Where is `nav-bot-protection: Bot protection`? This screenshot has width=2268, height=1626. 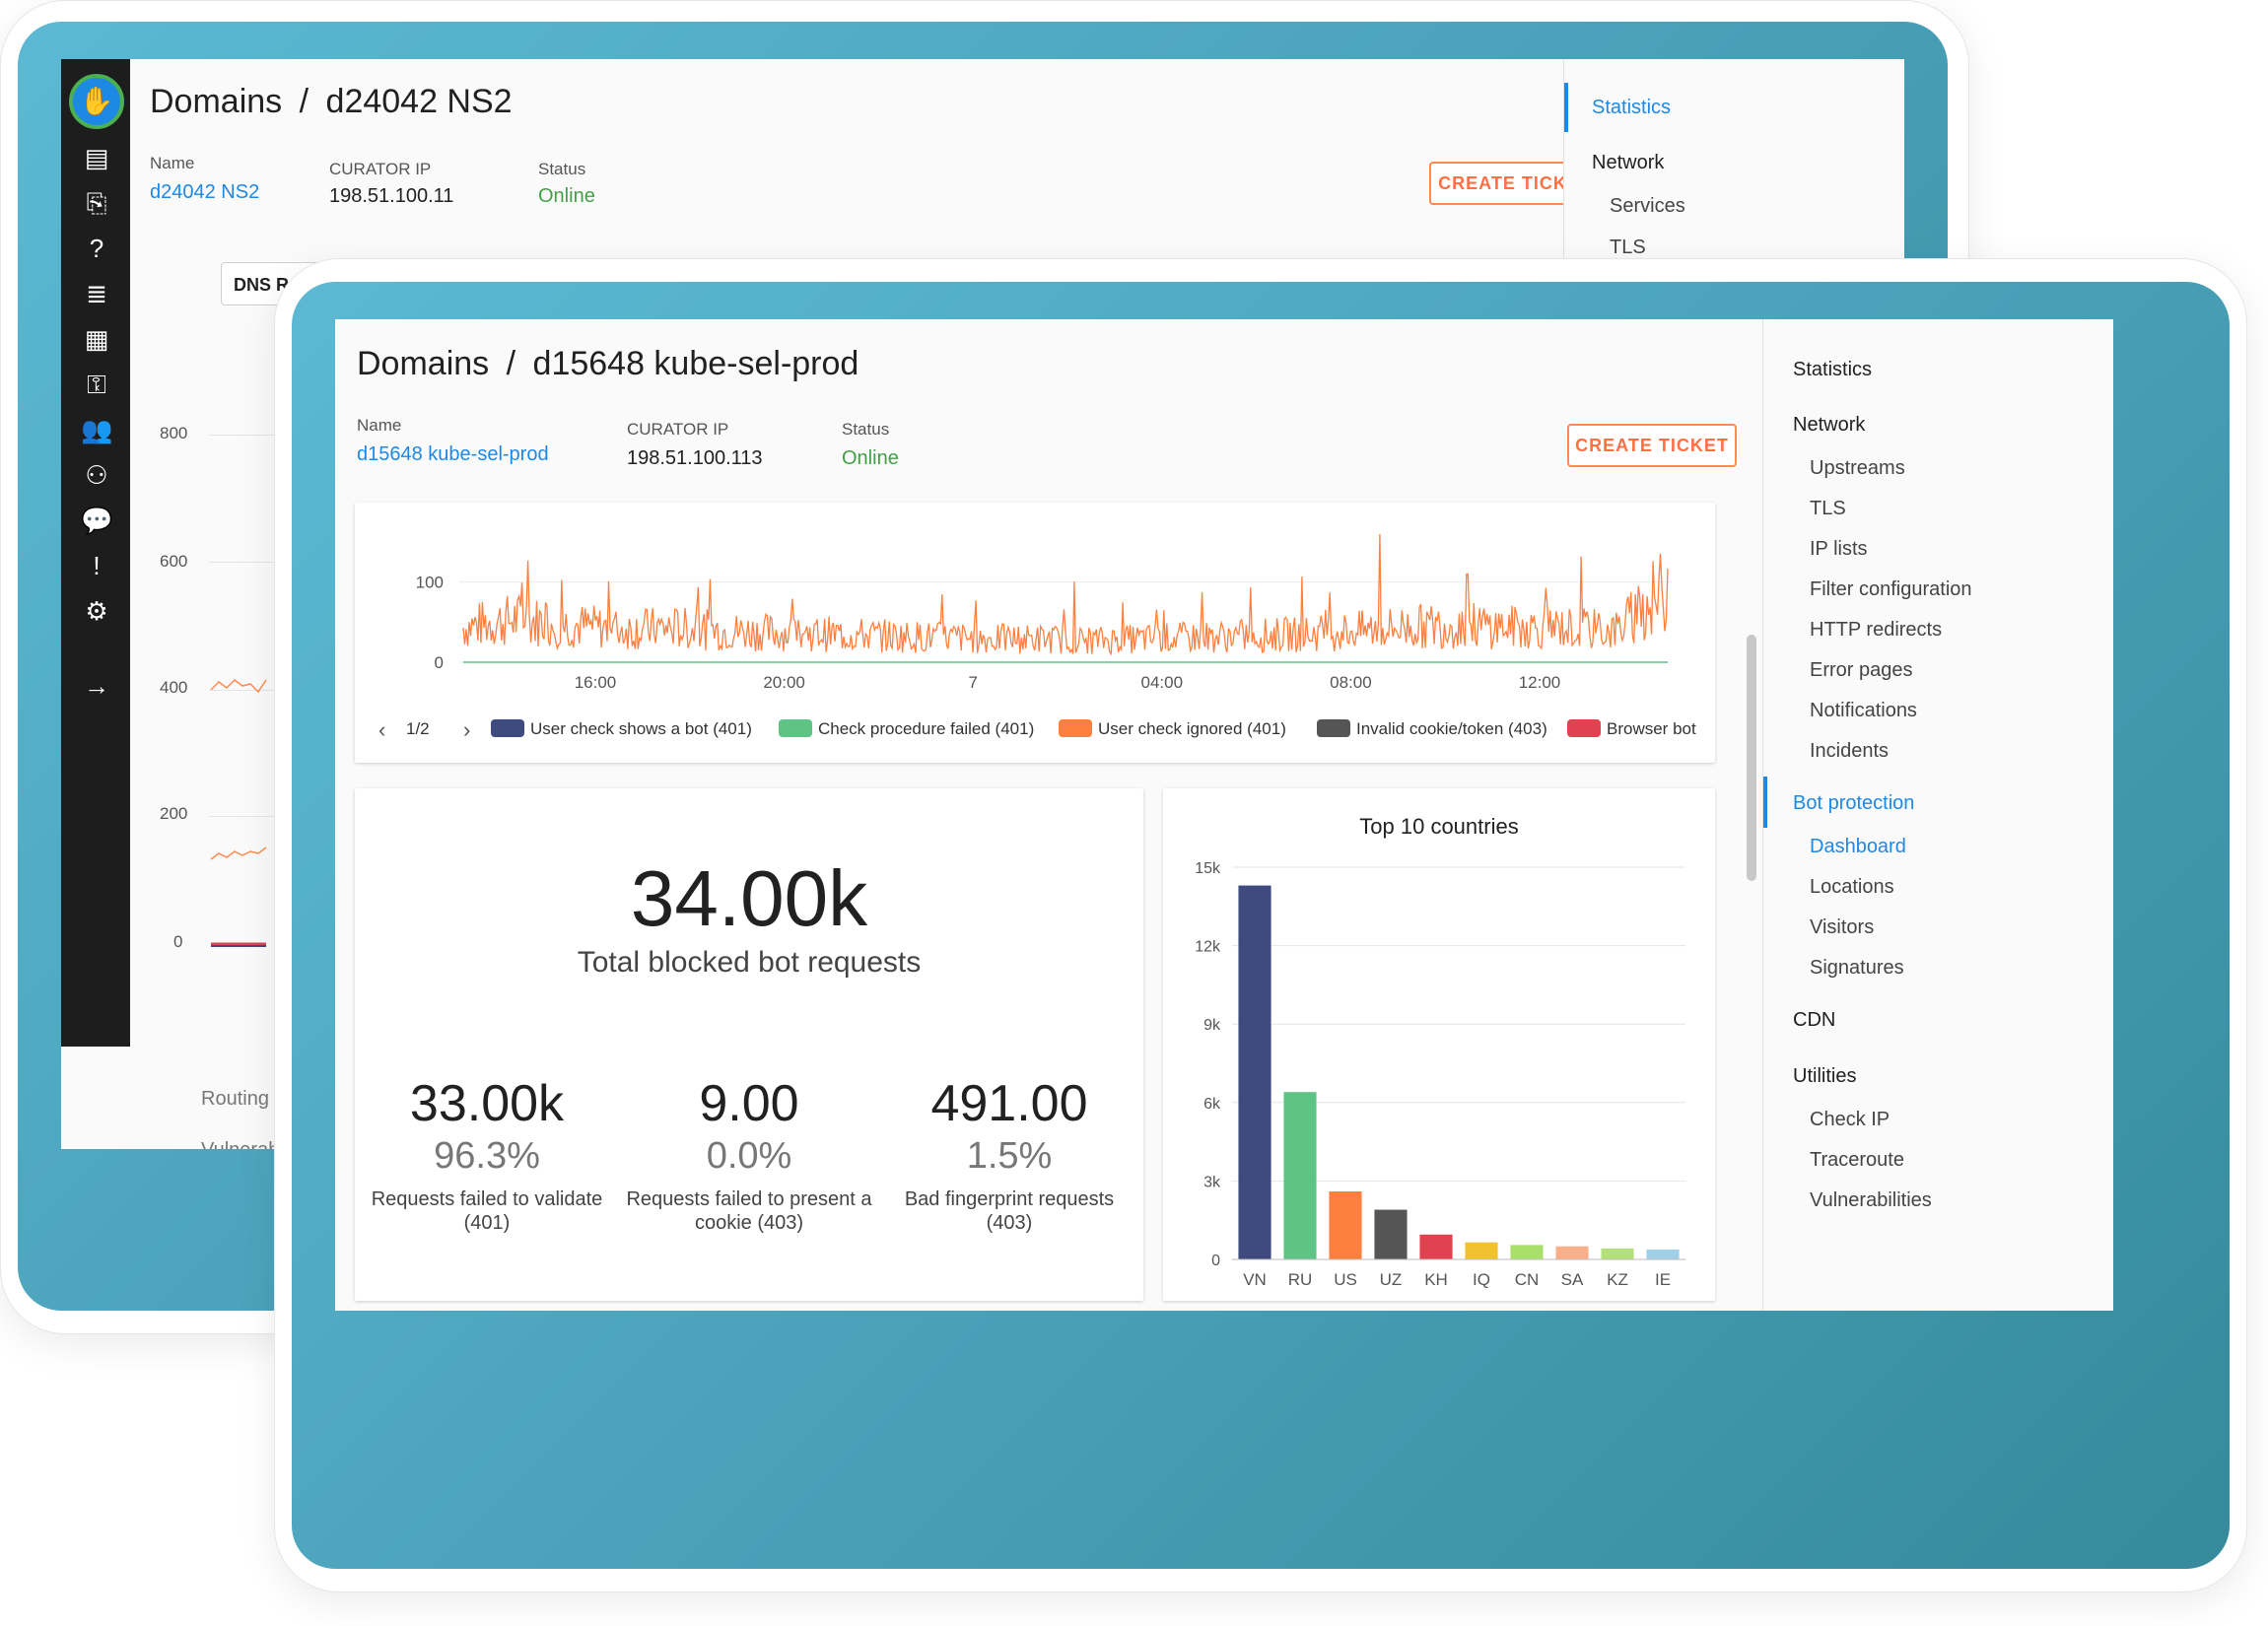
nav-bot-protection: Bot protection is located at coordinates (1854, 803).